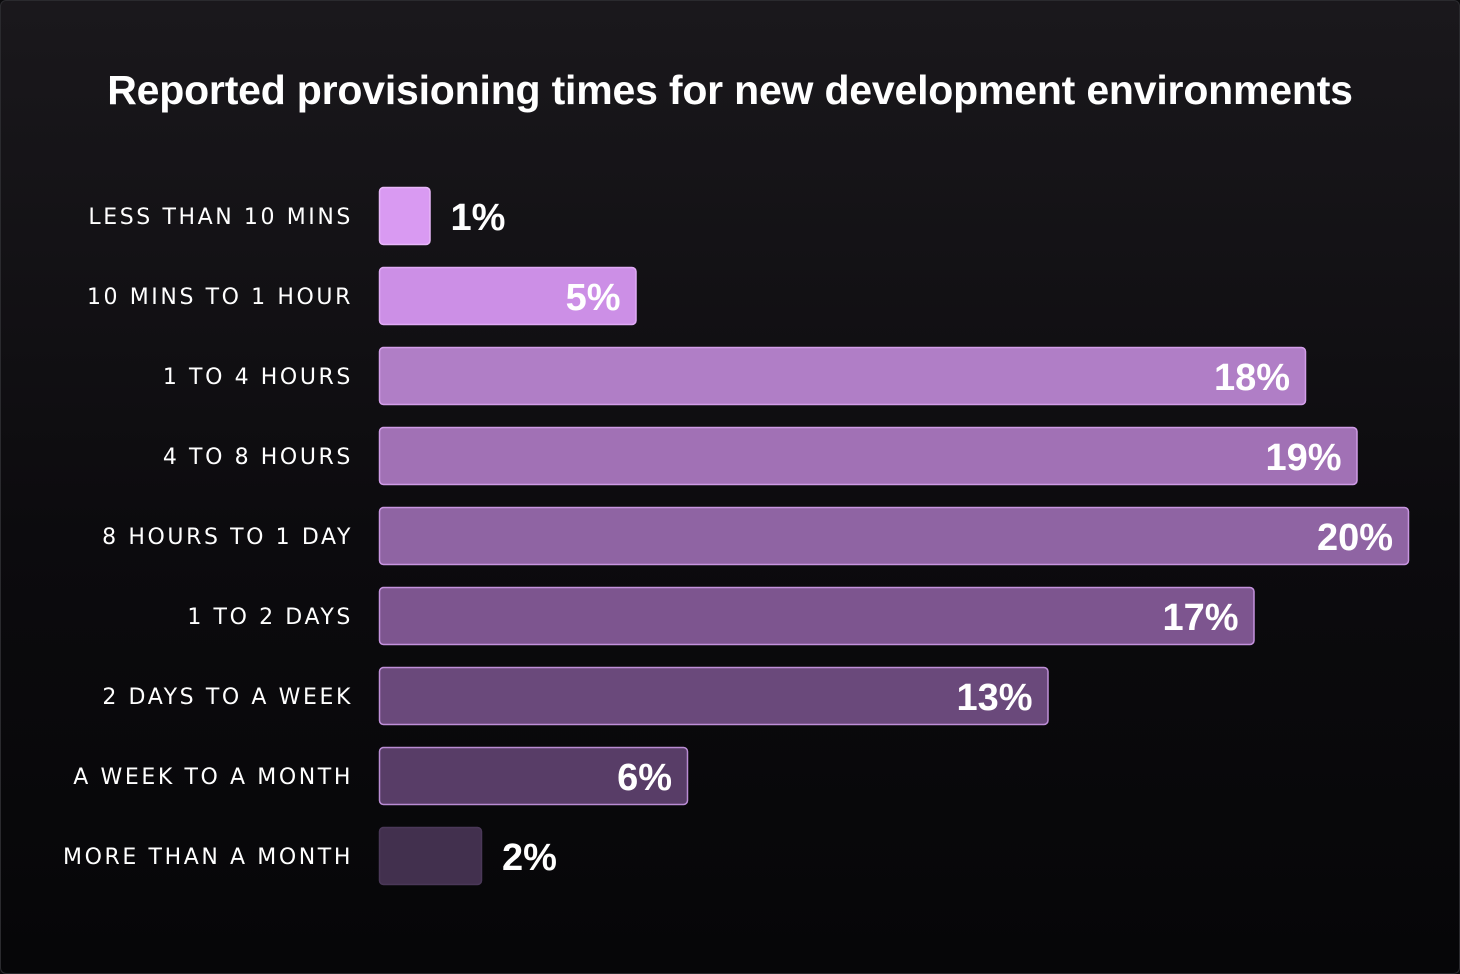  I want to click on category-label: MORE THAN A MONTH, so click(208, 857).